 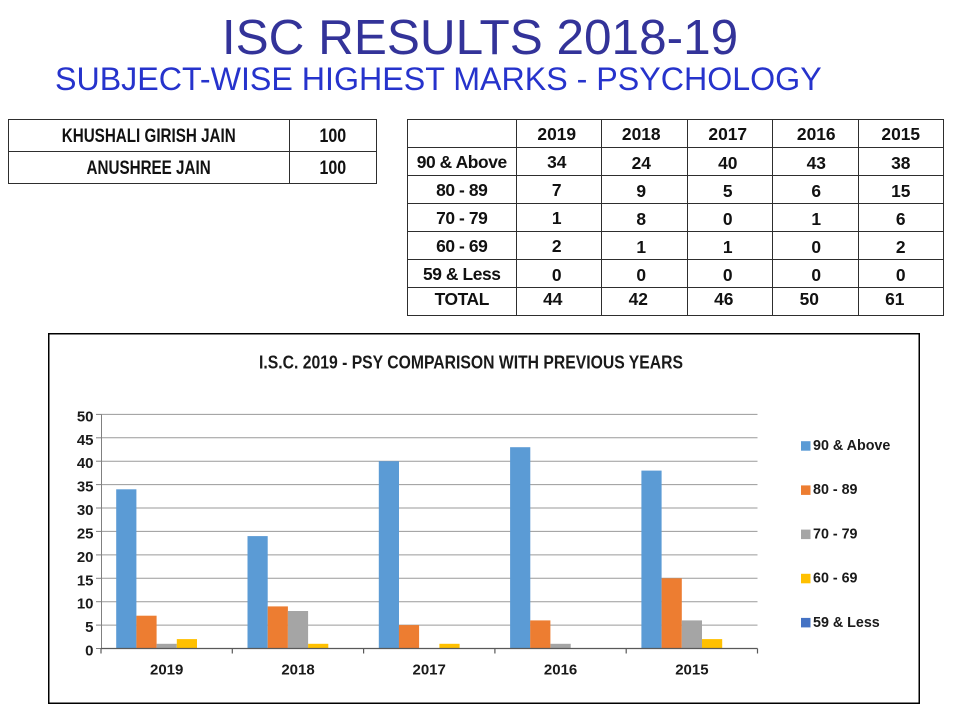 I want to click on svg-text: 5, so click(x=89, y=627).